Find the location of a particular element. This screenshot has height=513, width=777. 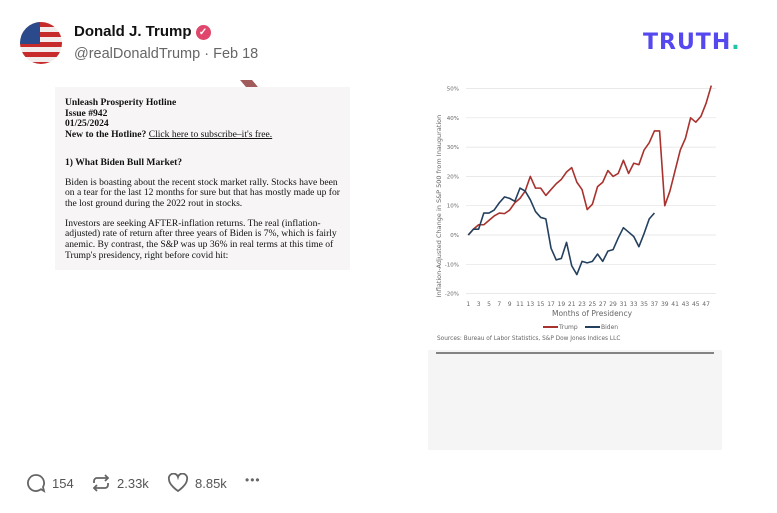

more-icon: ••• is located at coordinates (253, 480).